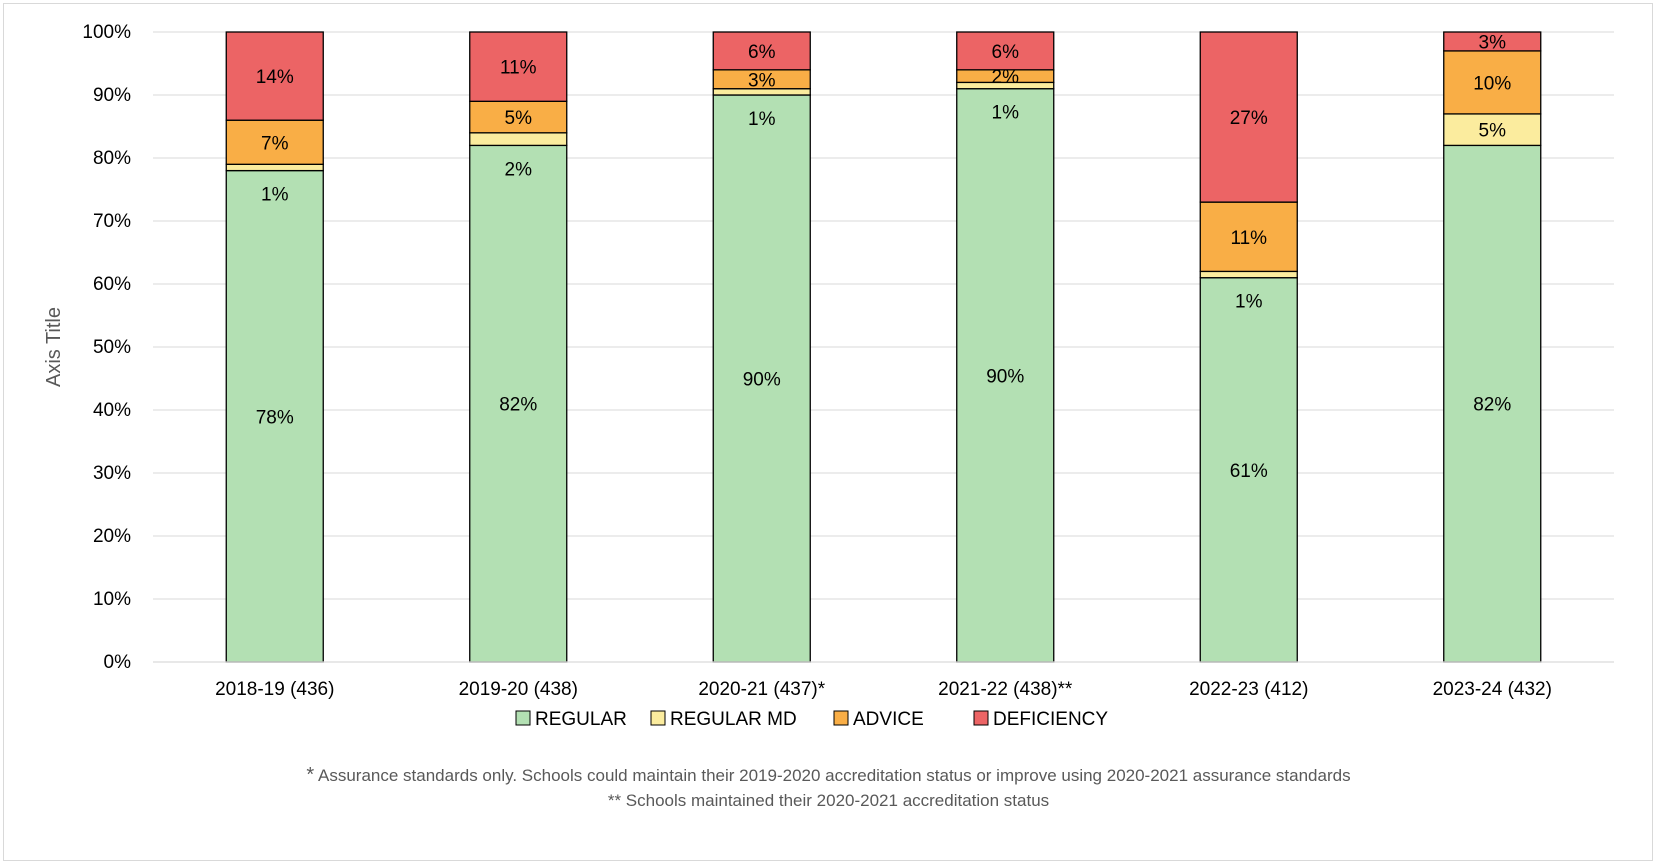 This screenshot has width=1657, height=866. What do you see at coordinates (761, 689) in the screenshot?
I see `x-tick-label: 2020-21 (437)*` at bounding box center [761, 689].